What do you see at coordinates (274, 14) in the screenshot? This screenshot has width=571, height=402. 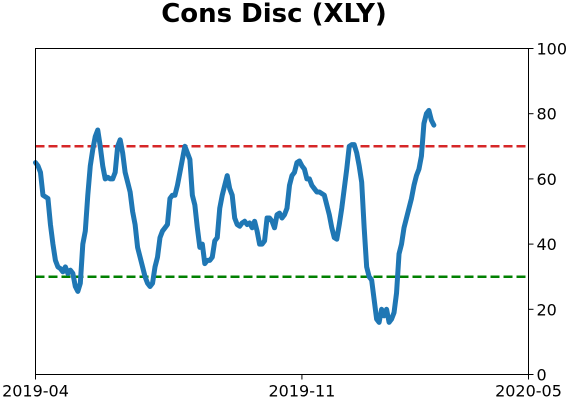 I see `chart-title: Cons Disc (XLY)` at bounding box center [274, 14].